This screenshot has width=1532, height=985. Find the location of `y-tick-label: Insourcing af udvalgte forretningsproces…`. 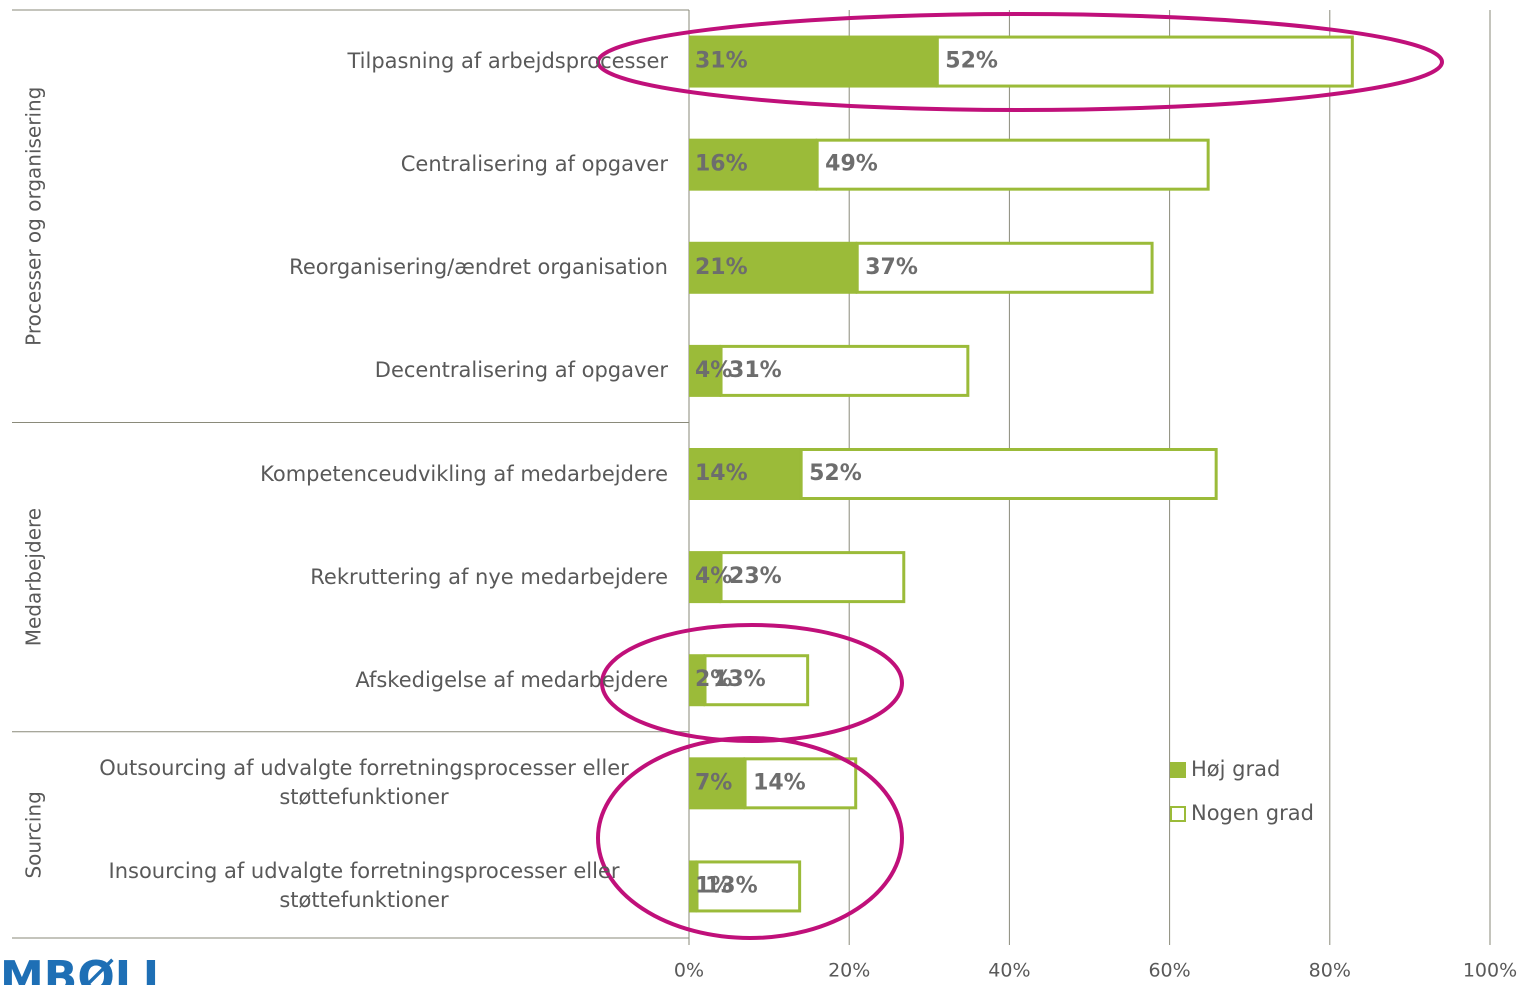

y-tick-label: Insourcing af udvalgte forretningsproces… is located at coordinates (364, 886).